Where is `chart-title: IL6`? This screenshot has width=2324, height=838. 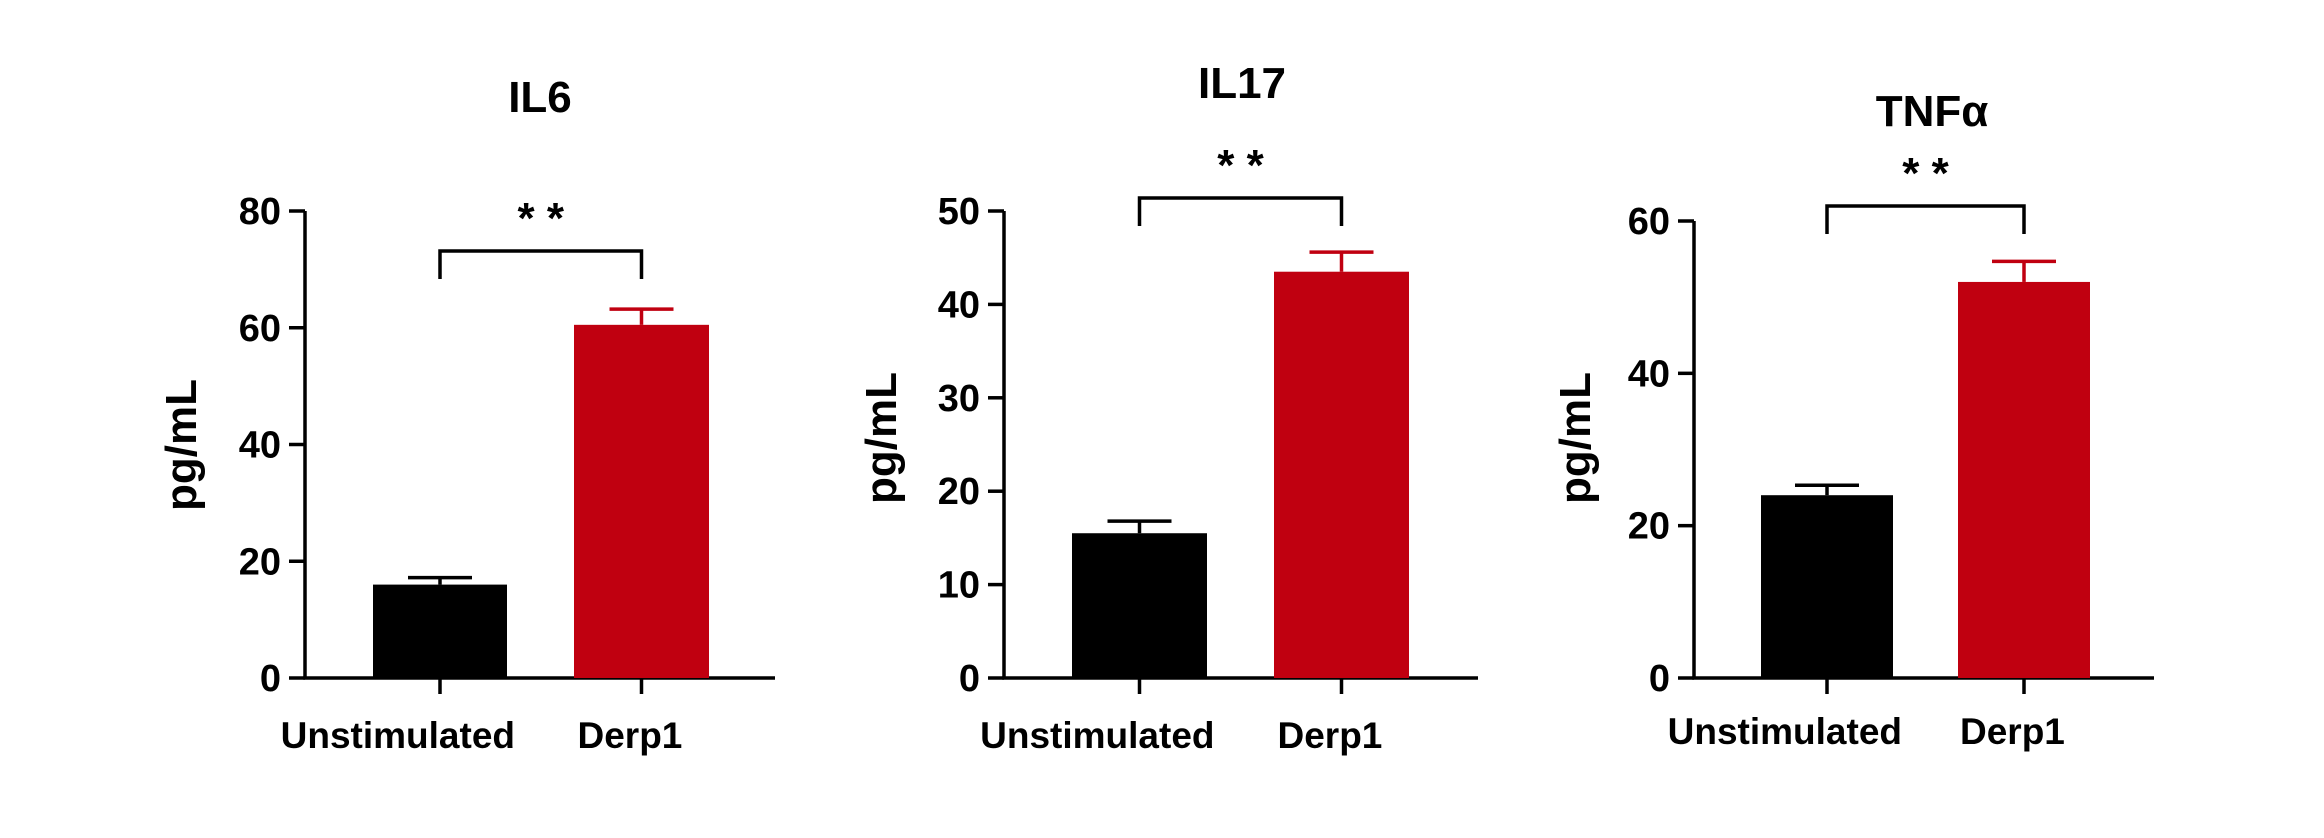
chart-title: IL6 is located at coordinates (540, 97).